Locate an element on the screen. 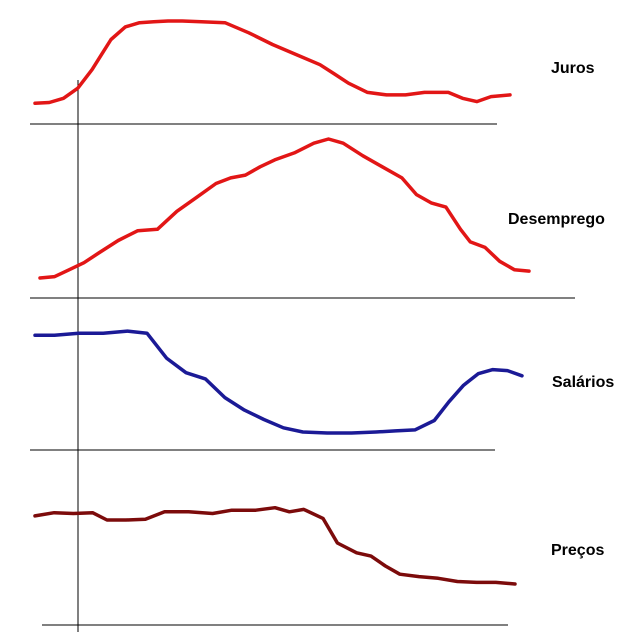 This screenshot has height=639, width=632. series-label-juros: Juros is located at coordinates (573, 68).